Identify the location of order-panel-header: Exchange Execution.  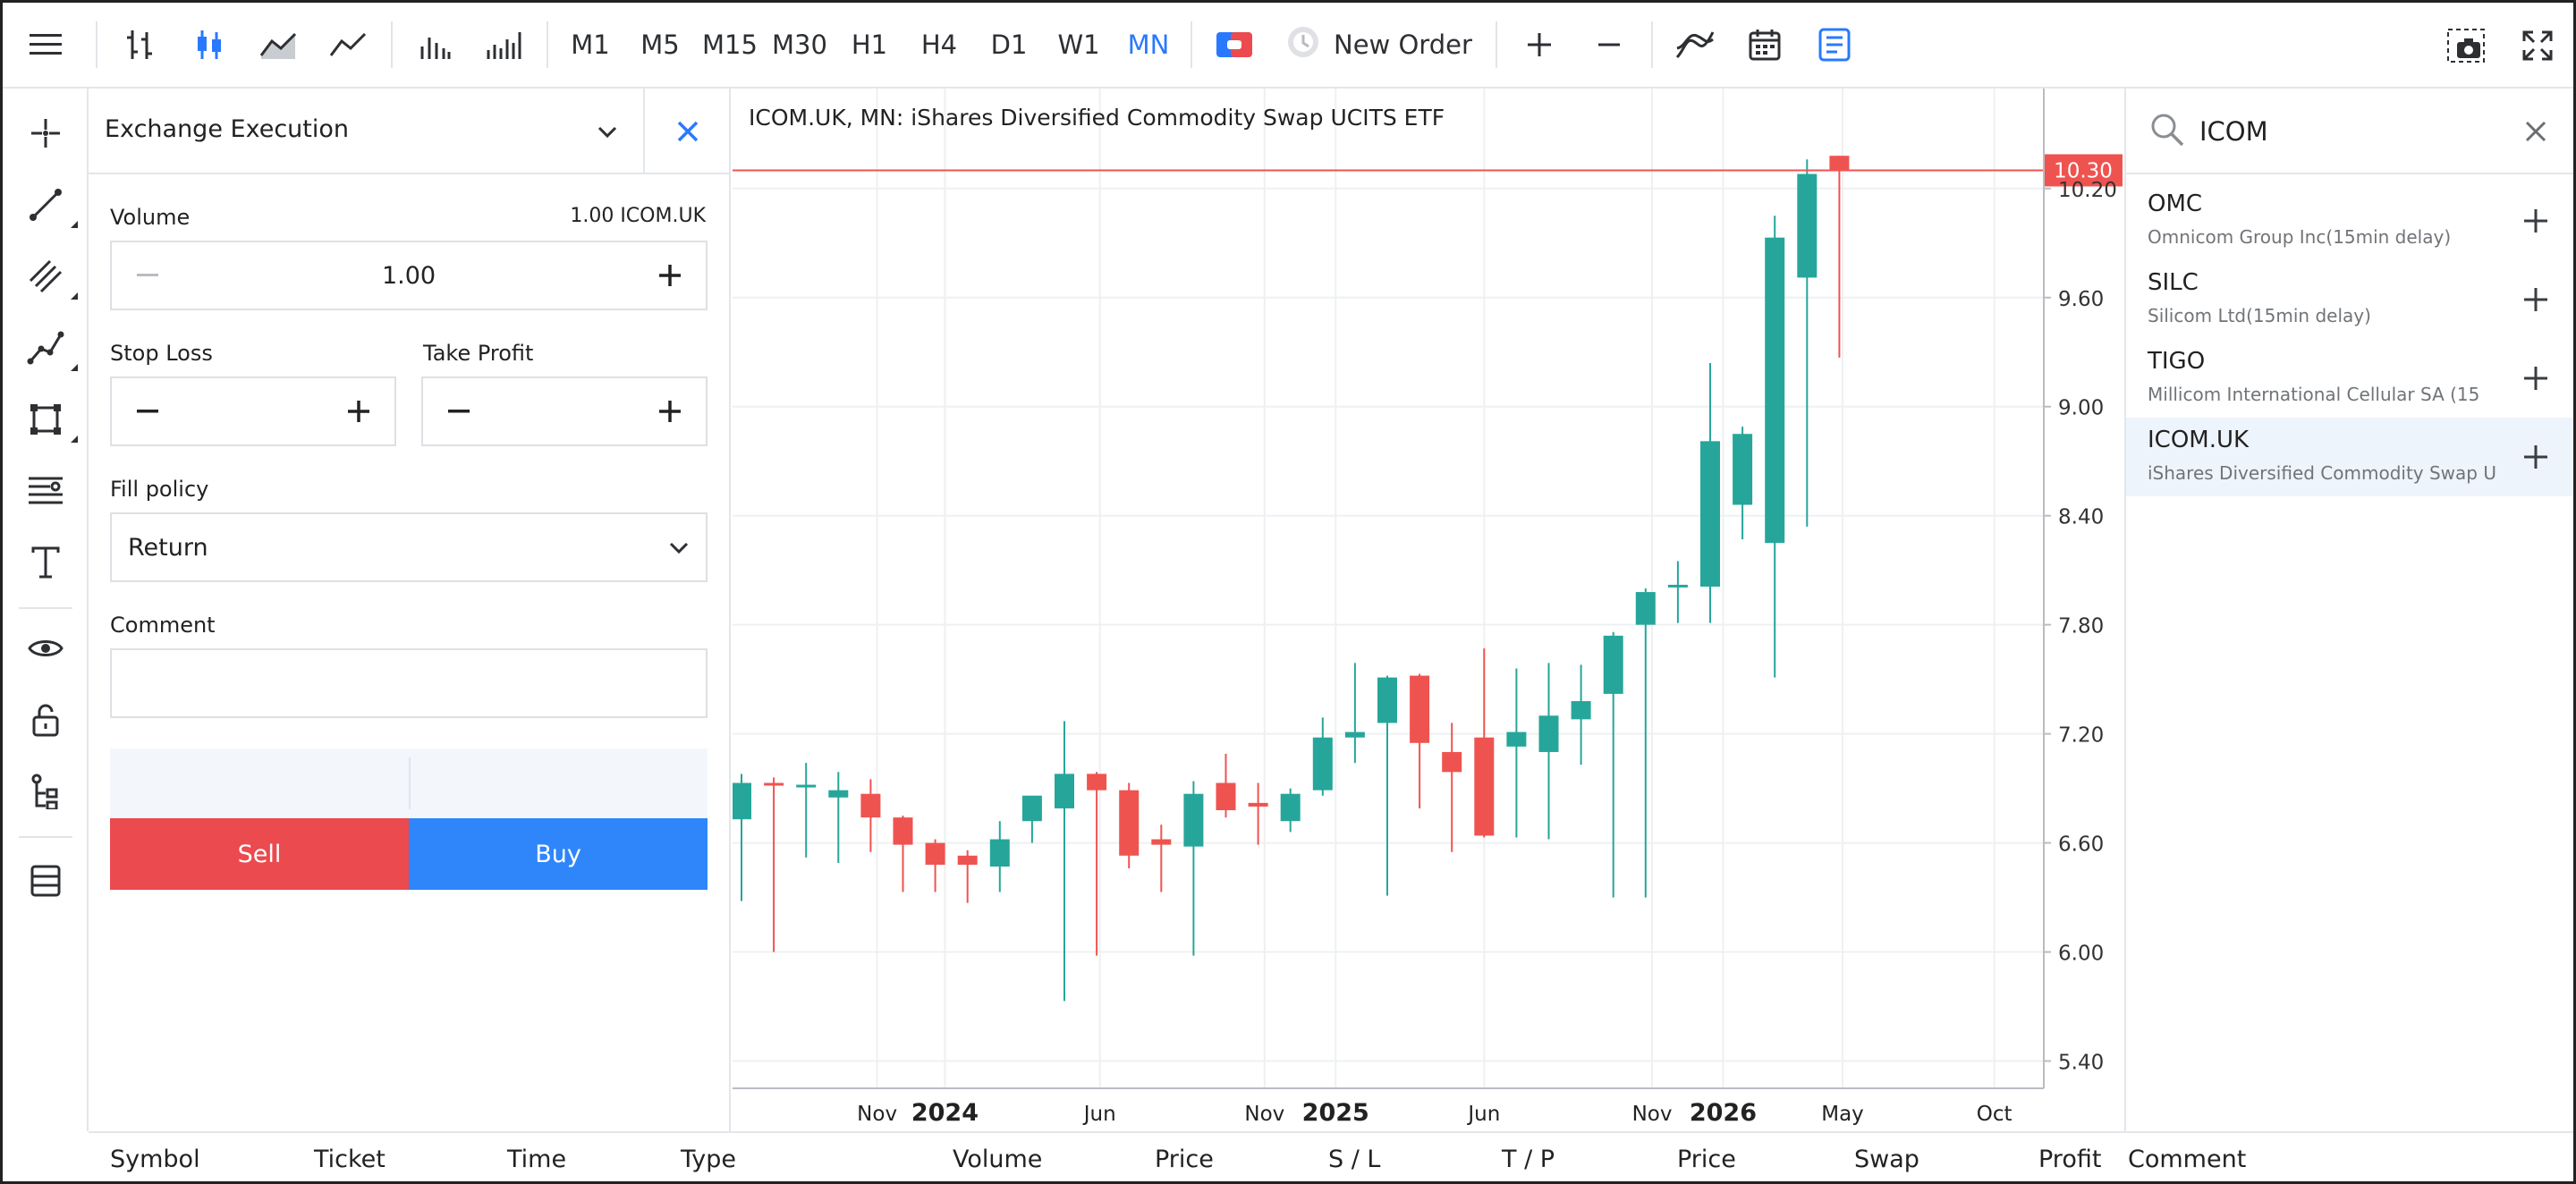
(409, 131).